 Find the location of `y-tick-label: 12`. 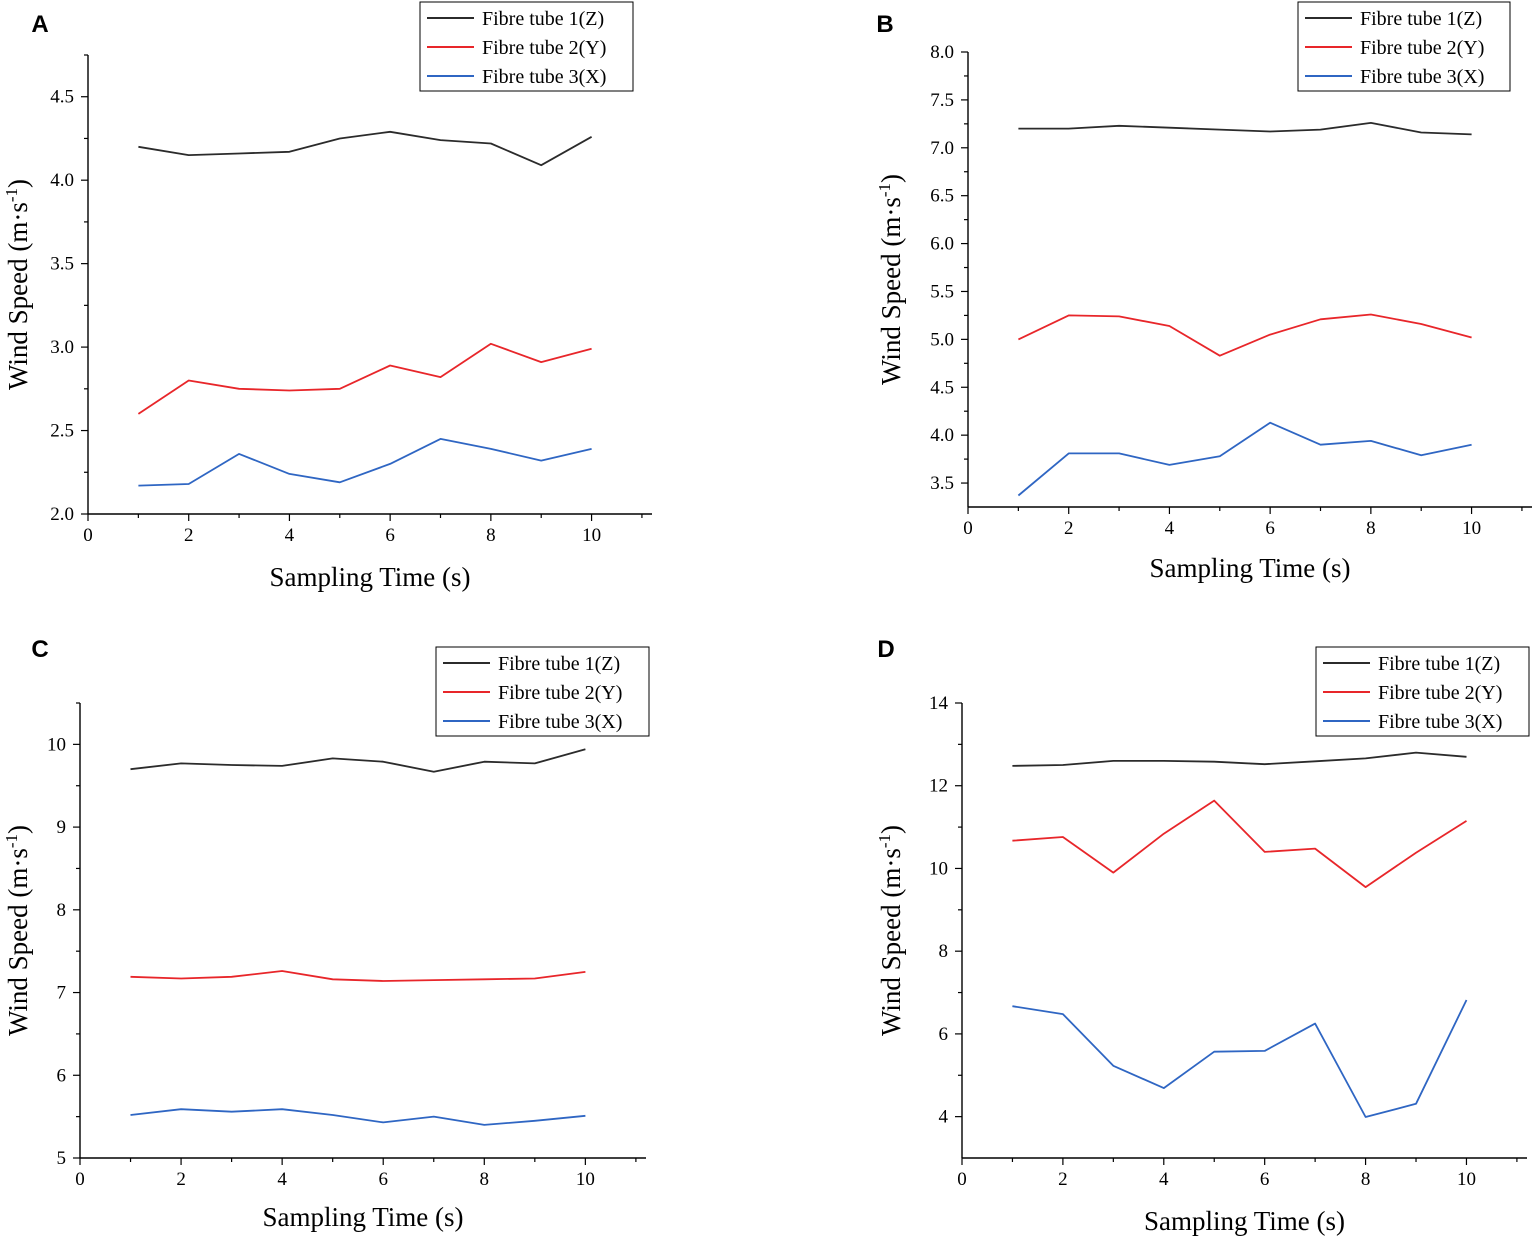

y-tick-label: 12 is located at coordinates (938, 786).